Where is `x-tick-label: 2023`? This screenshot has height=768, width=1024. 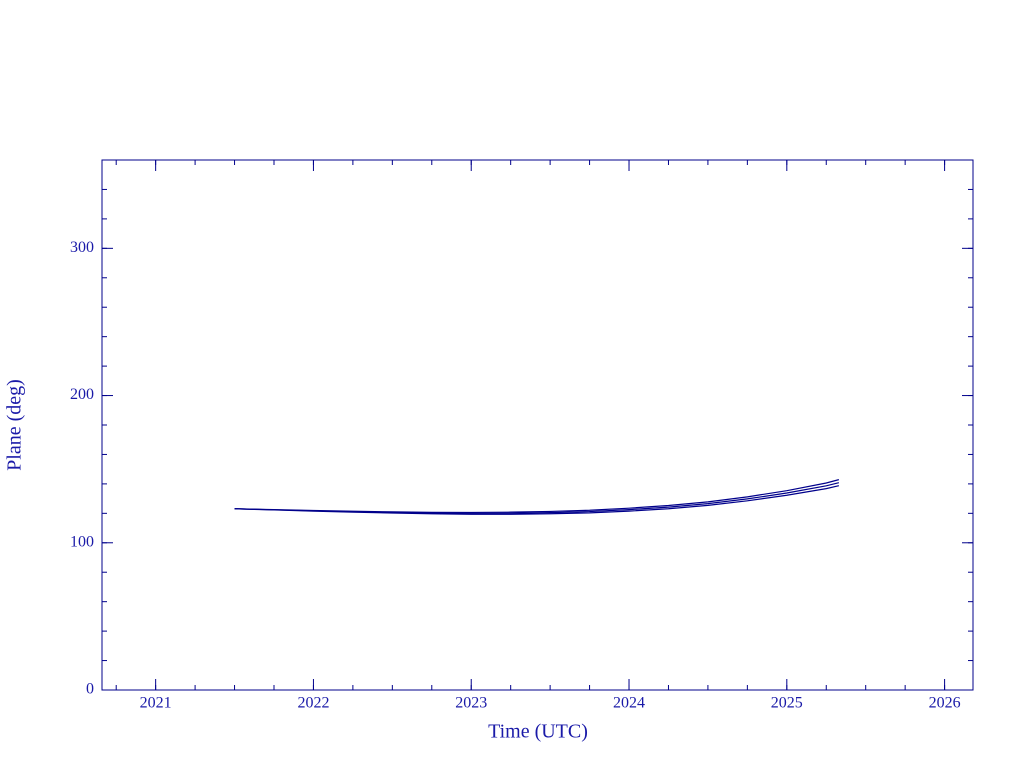 x-tick-label: 2023 is located at coordinates (471, 703).